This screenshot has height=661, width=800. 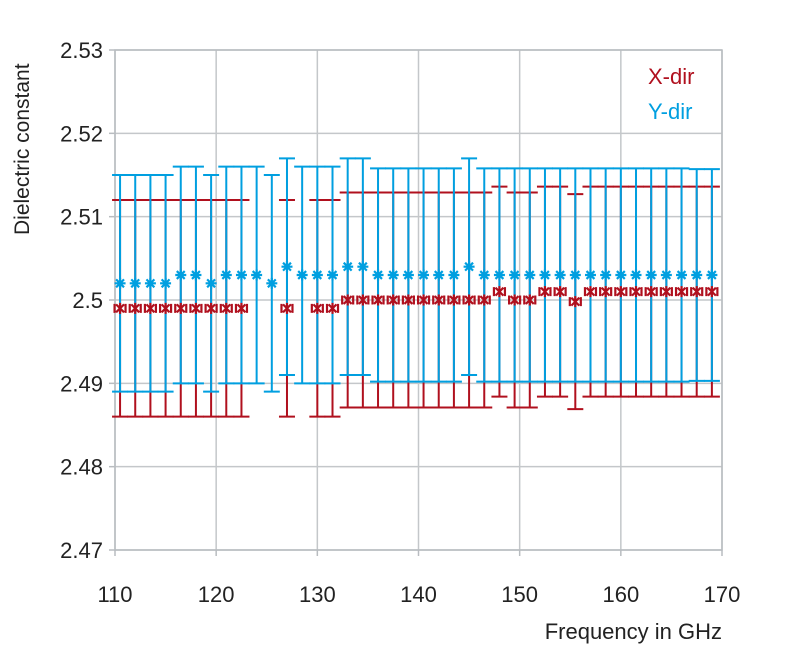 I want to click on x-tick-label: 150, so click(x=519, y=594).